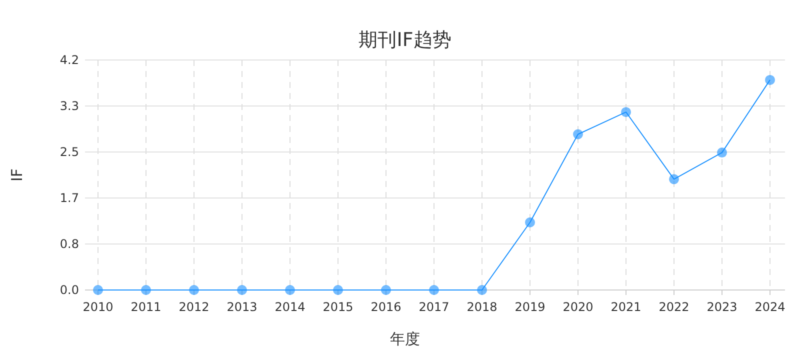 The width and height of the screenshot is (810, 360). What do you see at coordinates (69, 198) in the screenshot?
I see `y-tick-label: 1.7` at bounding box center [69, 198].